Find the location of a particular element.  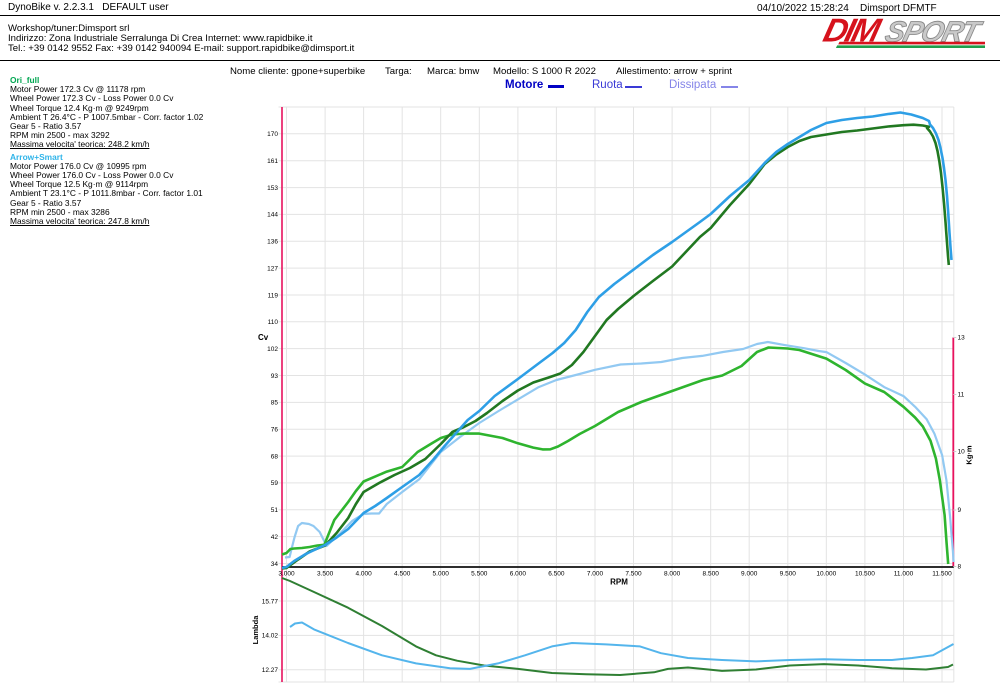

svg-text: 10.500 is located at coordinates (865, 574).